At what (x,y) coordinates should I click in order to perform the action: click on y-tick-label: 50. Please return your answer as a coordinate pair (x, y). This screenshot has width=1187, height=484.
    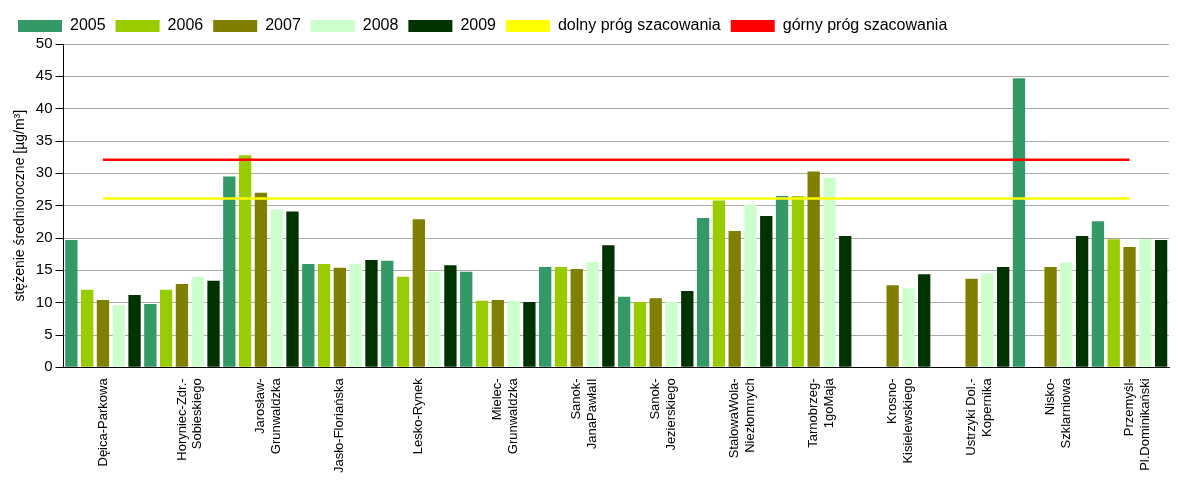
    Looking at the image, I should click on (44, 43).